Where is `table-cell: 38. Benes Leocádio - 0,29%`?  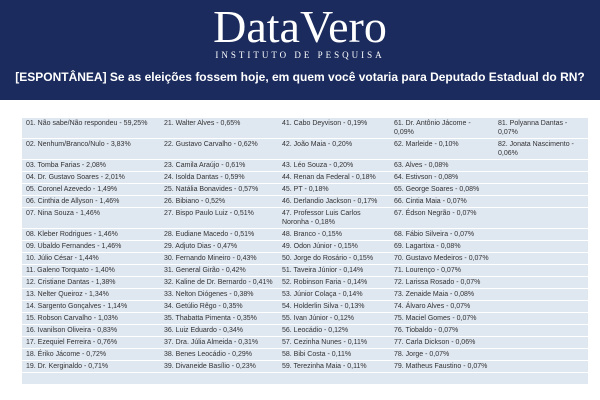
table-cell: 38. Benes Leocádio - 0,29% is located at coordinates (219, 354).